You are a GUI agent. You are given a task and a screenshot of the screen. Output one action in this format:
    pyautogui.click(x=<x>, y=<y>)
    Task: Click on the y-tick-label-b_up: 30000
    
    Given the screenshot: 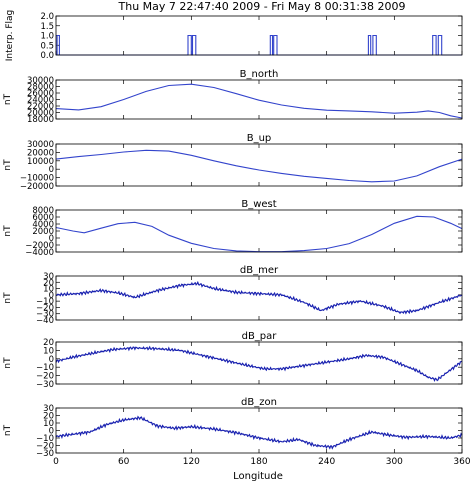 What is the action you would take?
    pyautogui.click(x=40, y=145)
    